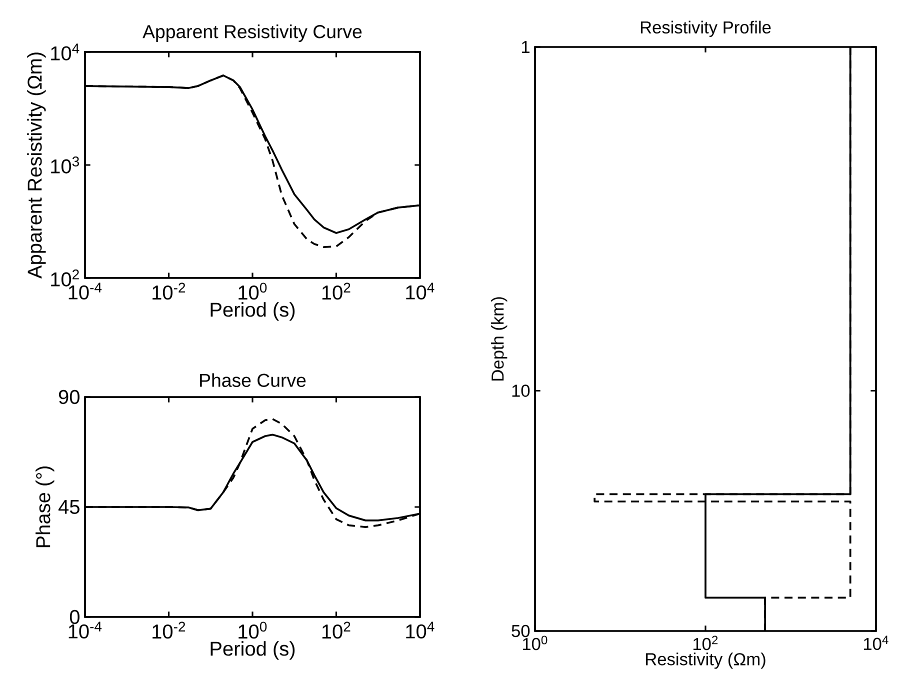 The width and height of the screenshot is (897, 698). Describe the element at coordinates (706, 660) in the screenshot. I see `x-axis-title: Resistivity (Ωm)` at that location.